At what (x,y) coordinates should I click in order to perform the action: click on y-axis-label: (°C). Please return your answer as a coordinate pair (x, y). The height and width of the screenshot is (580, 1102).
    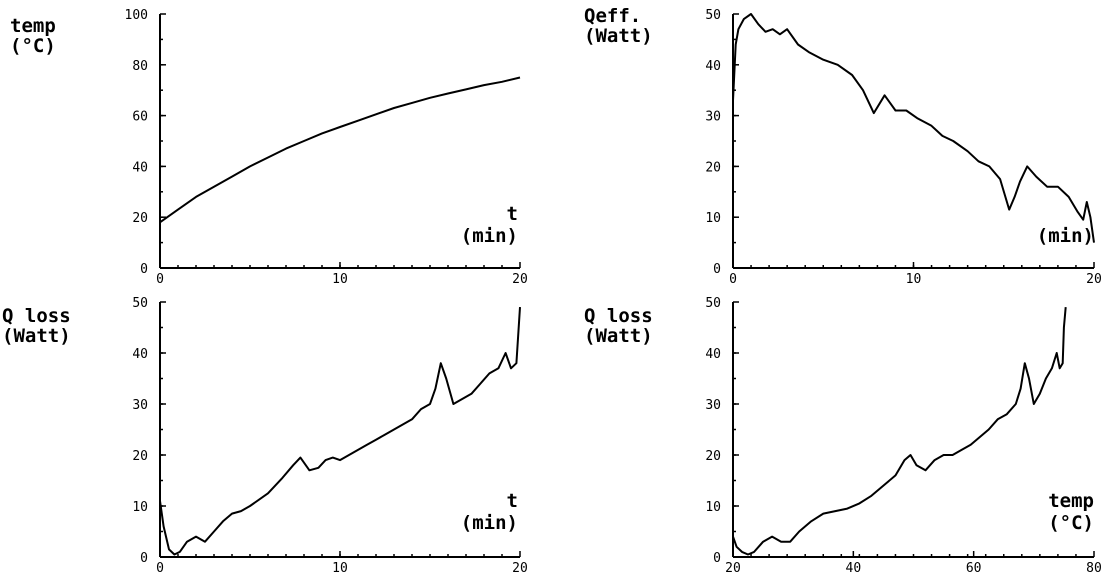
    Looking at the image, I should click on (33, 46).